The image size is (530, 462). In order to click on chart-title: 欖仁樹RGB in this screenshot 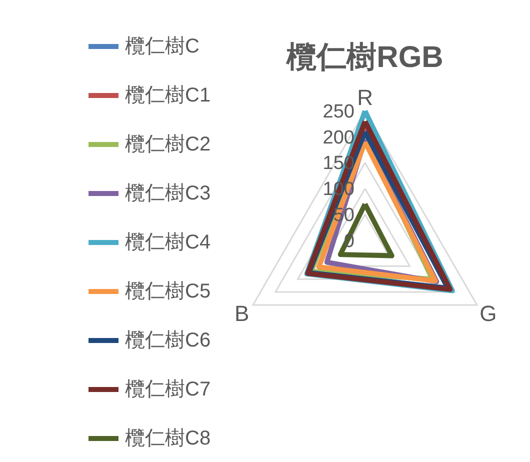, I will do `click(365, 57)`.